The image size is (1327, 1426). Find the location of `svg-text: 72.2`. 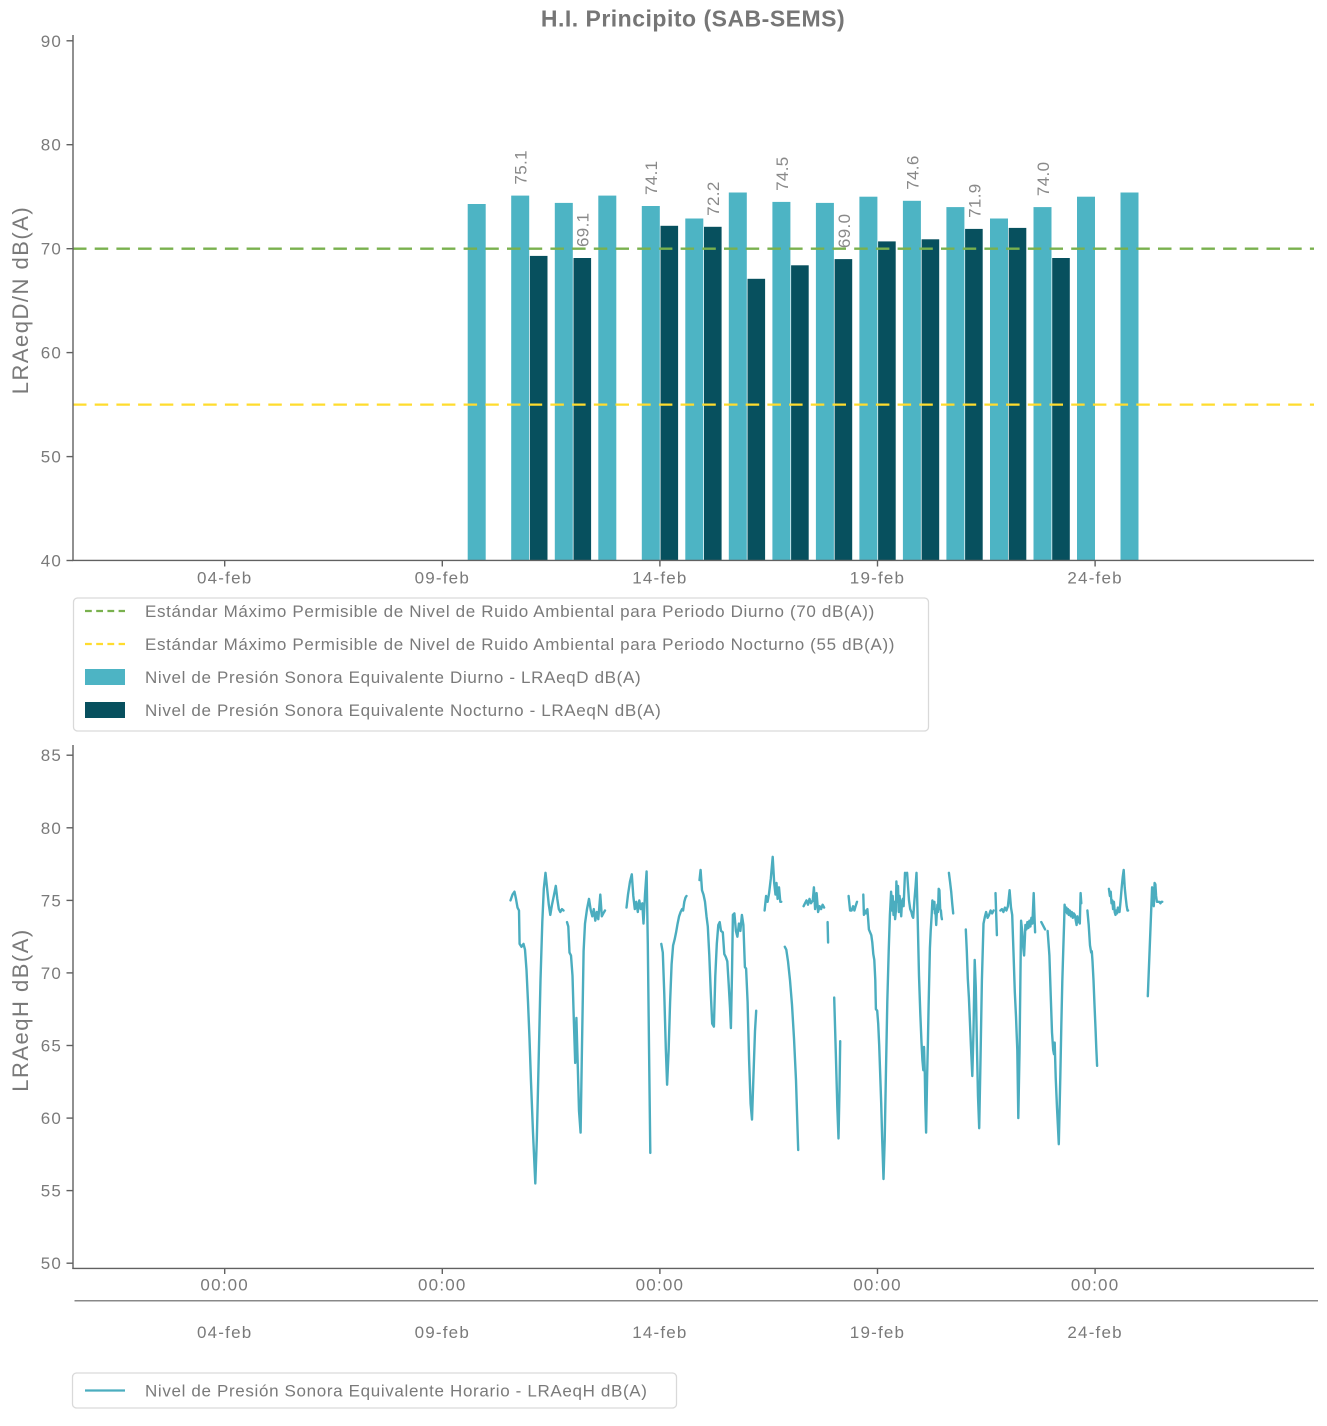

svg-text: 72.2 is located at coordinates (713, 198).